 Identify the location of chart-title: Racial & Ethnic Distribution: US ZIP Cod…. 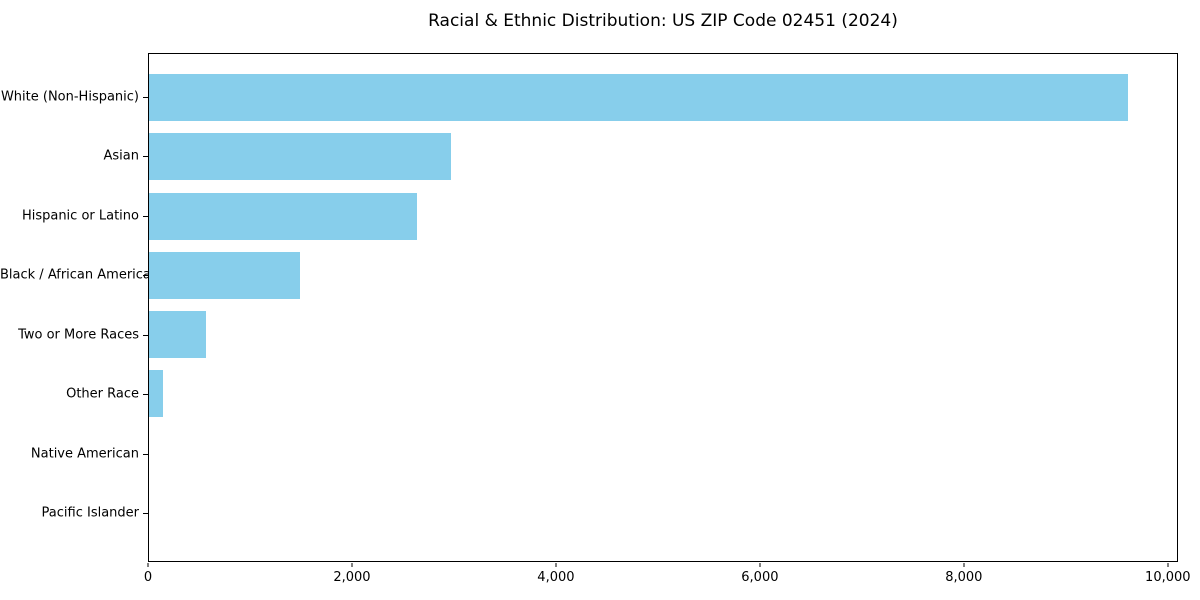
(663, 21).